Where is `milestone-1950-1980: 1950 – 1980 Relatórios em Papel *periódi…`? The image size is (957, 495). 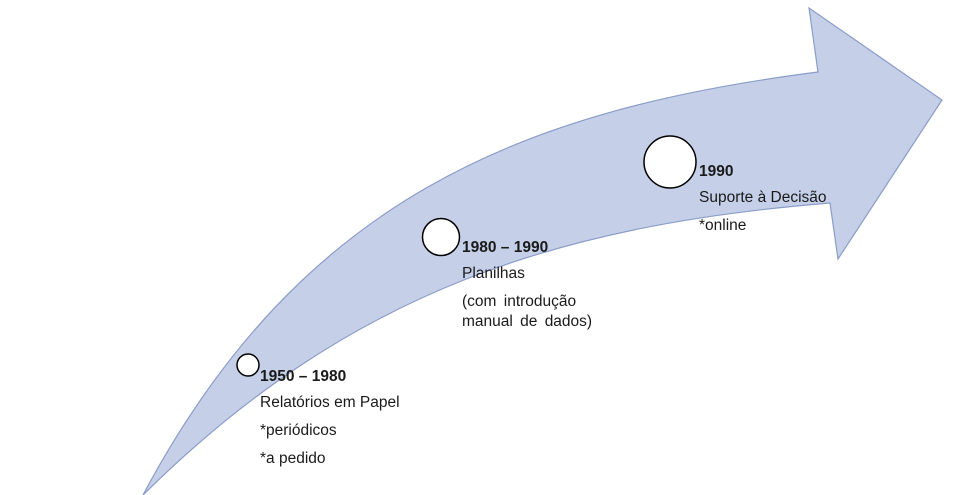
milestone-1950-1980: 1950 – 1980 Relatórios em Papel *periódi… is located at coordinates (330, 422).